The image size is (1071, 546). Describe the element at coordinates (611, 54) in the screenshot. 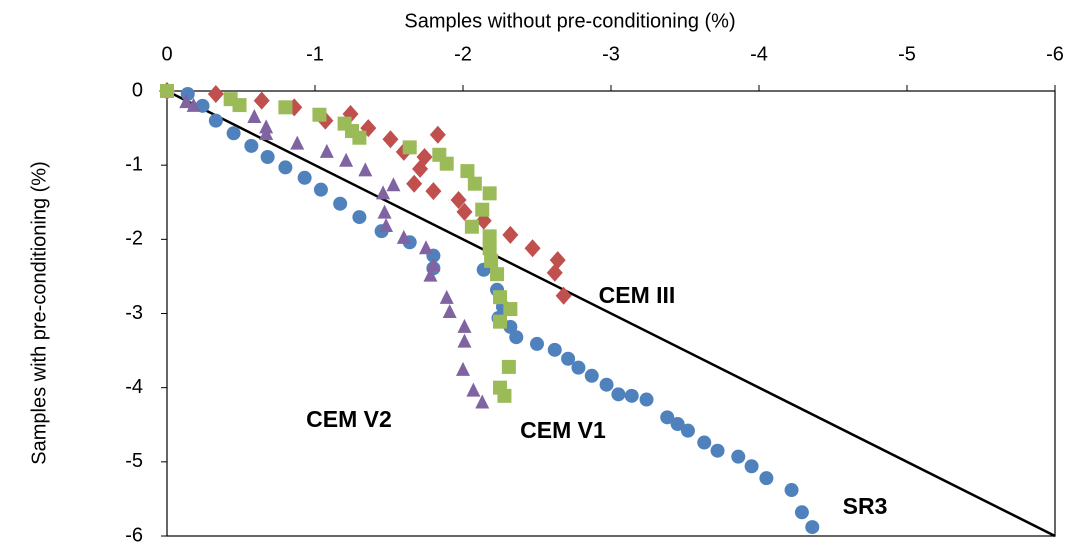

I see `x-tick-label: -3` at that location.